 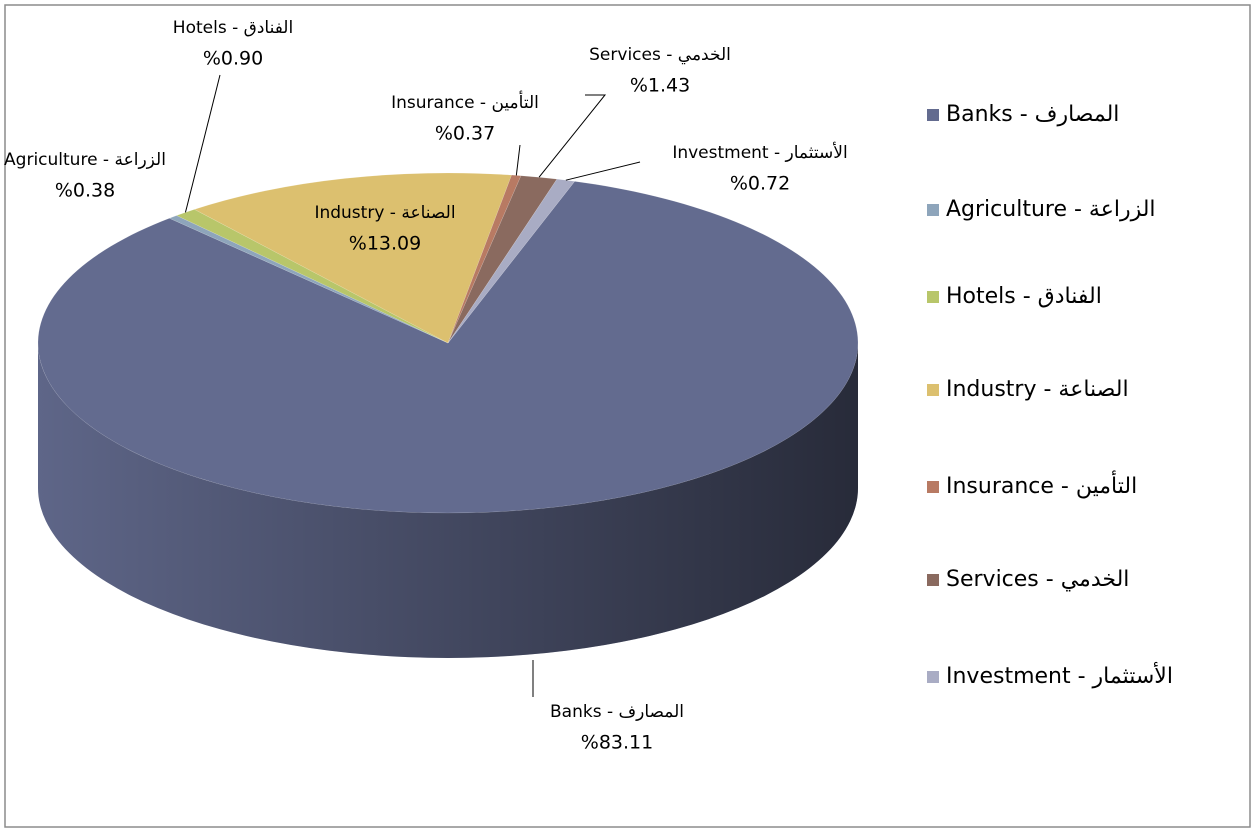 I want to click on legend-label: Industry - الصناعة, so click(x=1037, y=389).